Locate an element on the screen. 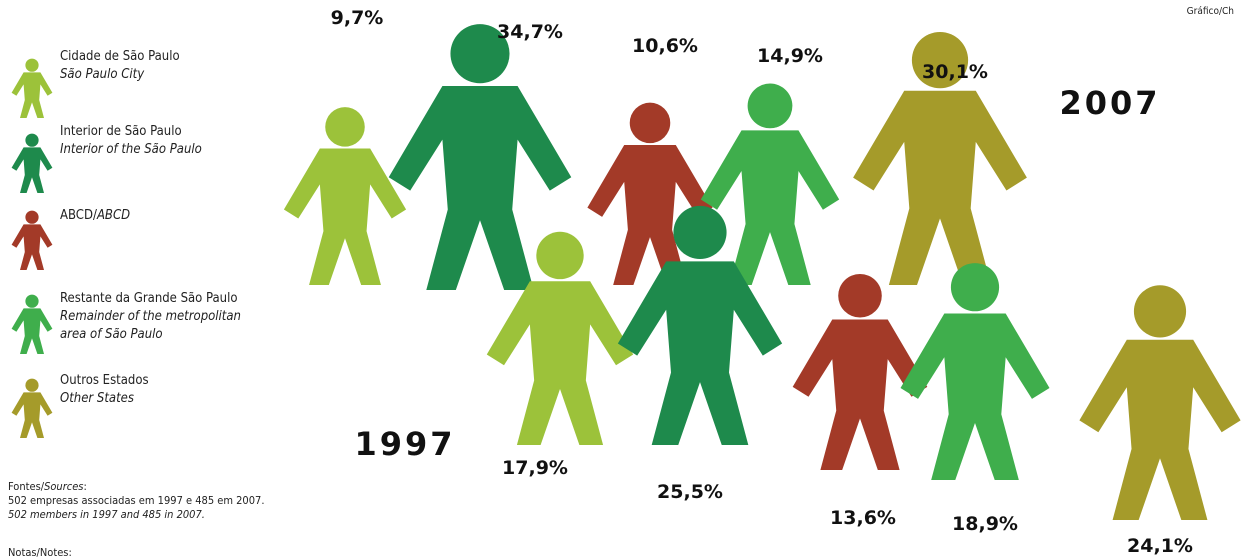 The image size is (1244, 560). legend-label-en: Other States is located at coordinates (97, 398).